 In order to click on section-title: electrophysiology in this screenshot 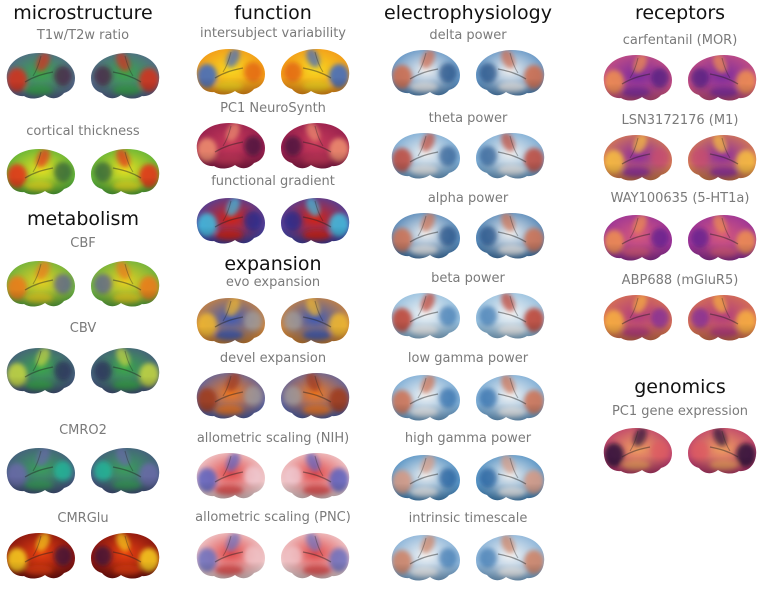, I will do `click(468, 13)`.